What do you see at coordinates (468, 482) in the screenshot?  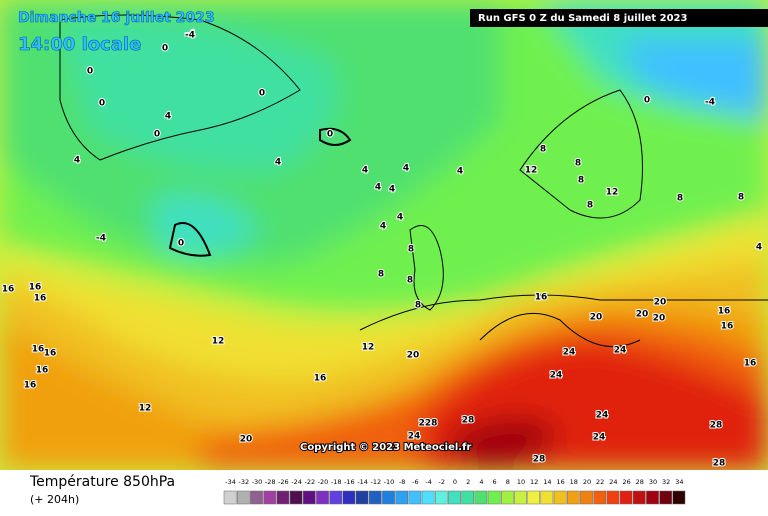 I see `legend-tick: 2` at bounding box center [468, 482].